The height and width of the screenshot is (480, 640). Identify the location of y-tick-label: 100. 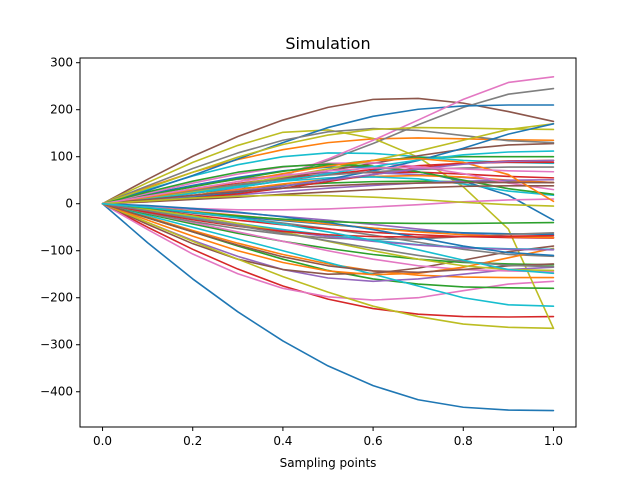
(61, 157).